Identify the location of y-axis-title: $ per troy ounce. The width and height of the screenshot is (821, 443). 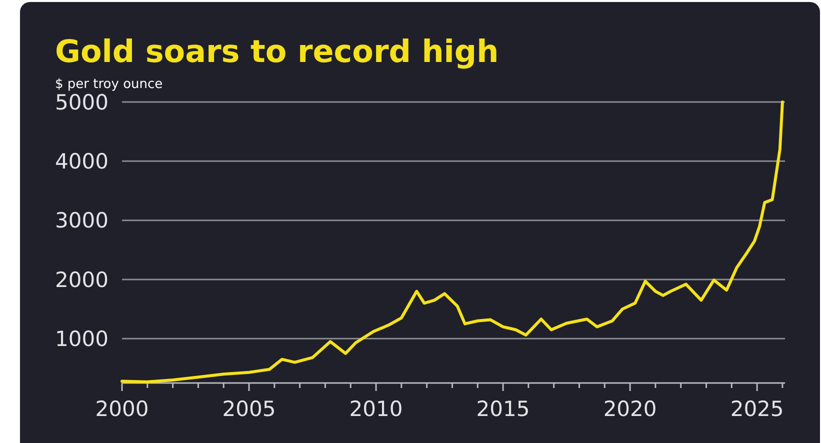
(109, 84).